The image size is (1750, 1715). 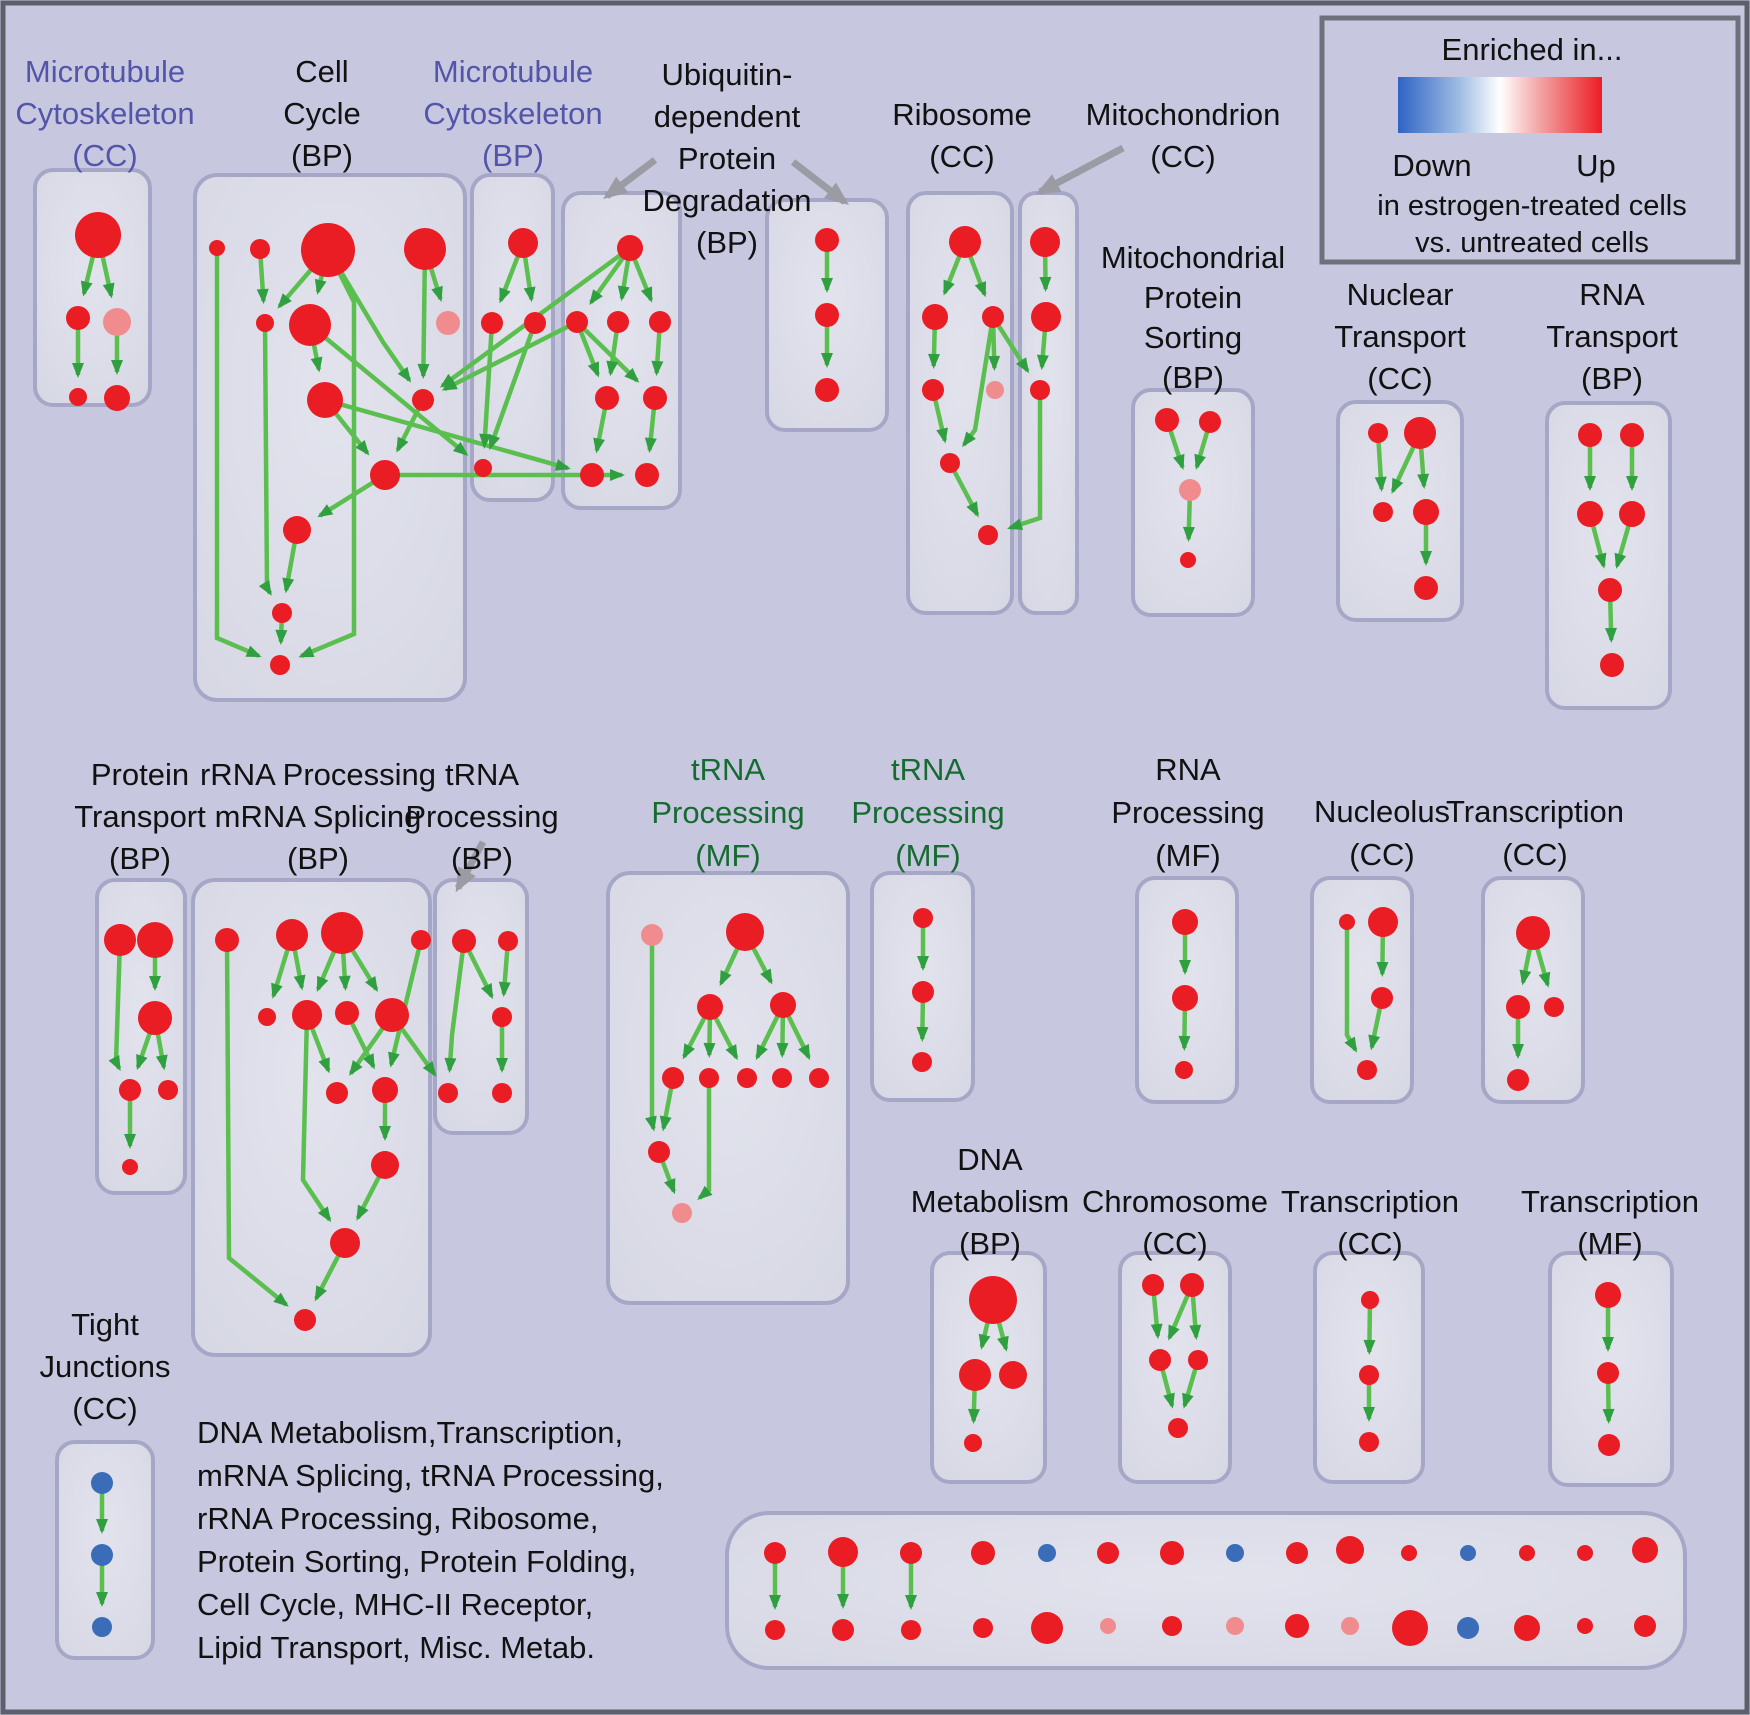 I want to click on gene-set-node-cc3, so click(x=328, y=250).